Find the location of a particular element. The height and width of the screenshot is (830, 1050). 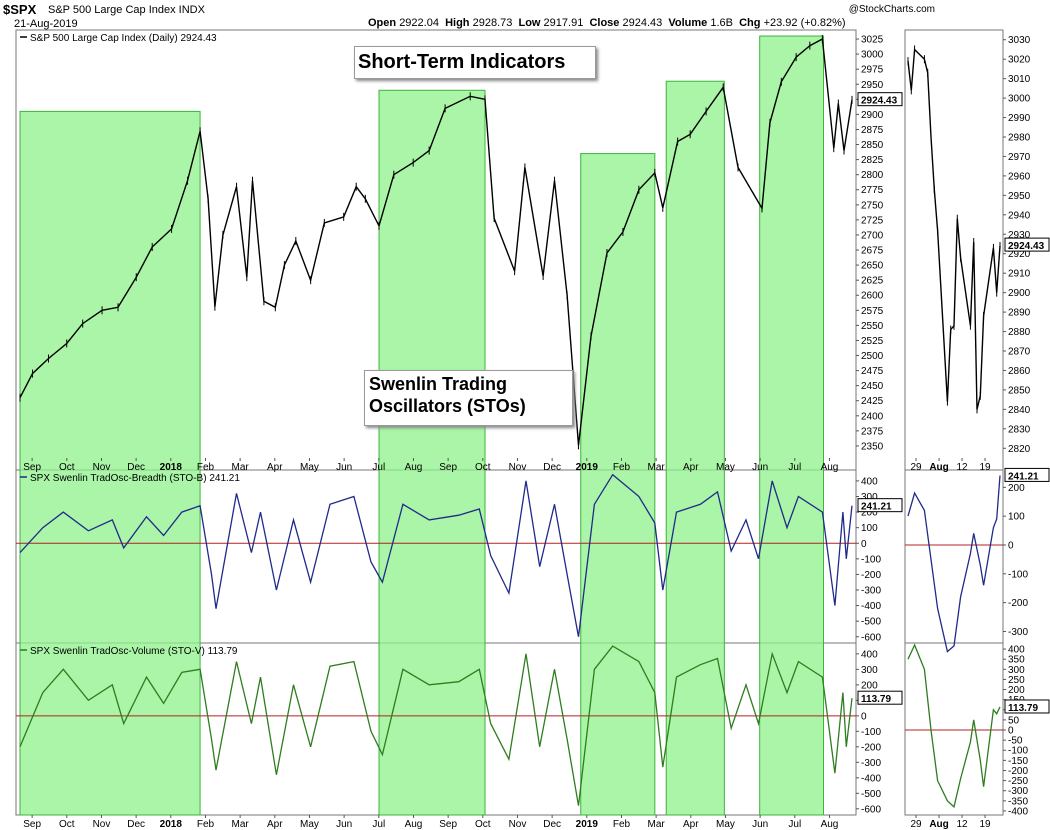

last-value-text: 2924.43 is located at coordinates (879, 101).